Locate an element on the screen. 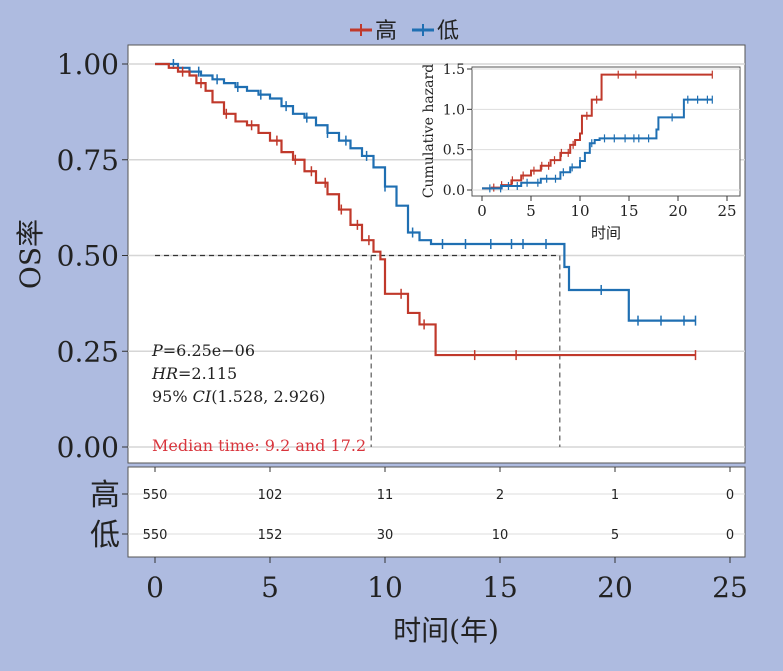 This screenshot has width=783, height=671. risk-row-label-1: 低 is located at coordinates (105, 535).